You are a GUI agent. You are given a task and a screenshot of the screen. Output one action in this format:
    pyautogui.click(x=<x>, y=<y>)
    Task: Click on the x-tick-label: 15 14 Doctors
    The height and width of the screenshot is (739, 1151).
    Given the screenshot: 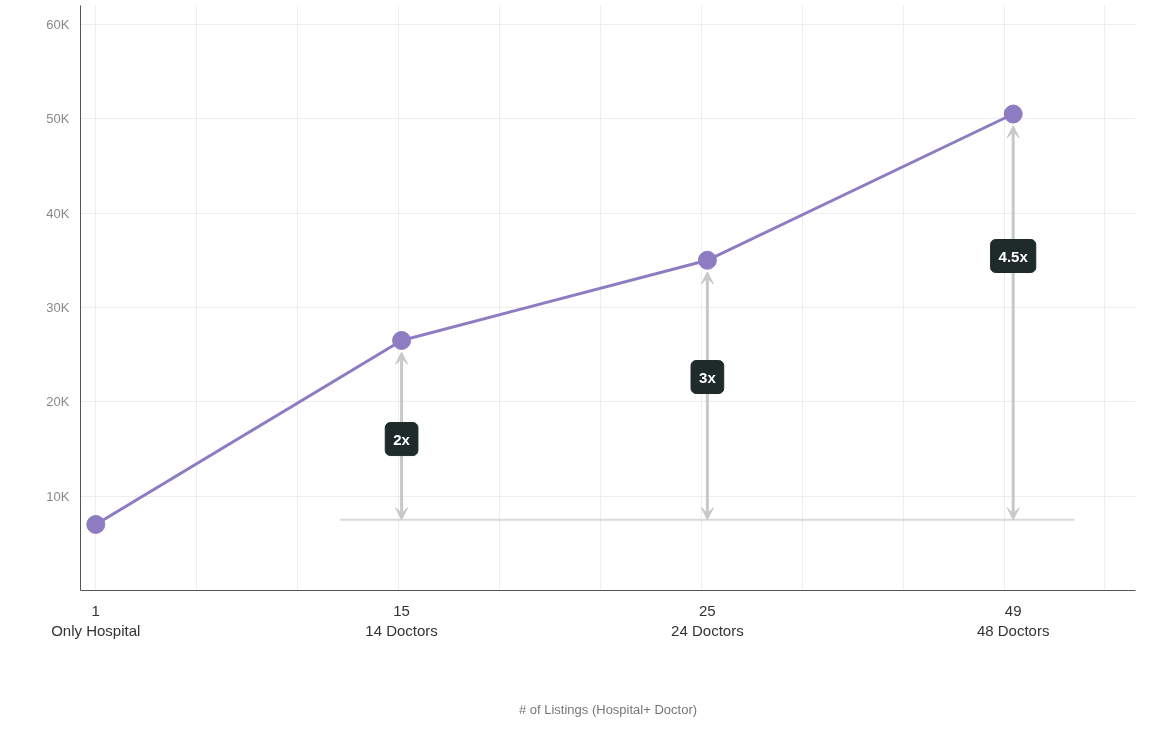 What is the action you would take?
    pyautogui.click(x=401, y=620)
    